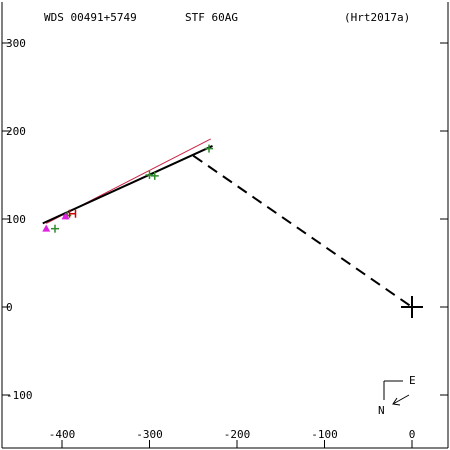 Image resolution: width=450 pixels, height=450 pixels. Describe the element at coordinates (72, 213) in the screenshot. I see `hipparcos-point` at that location.